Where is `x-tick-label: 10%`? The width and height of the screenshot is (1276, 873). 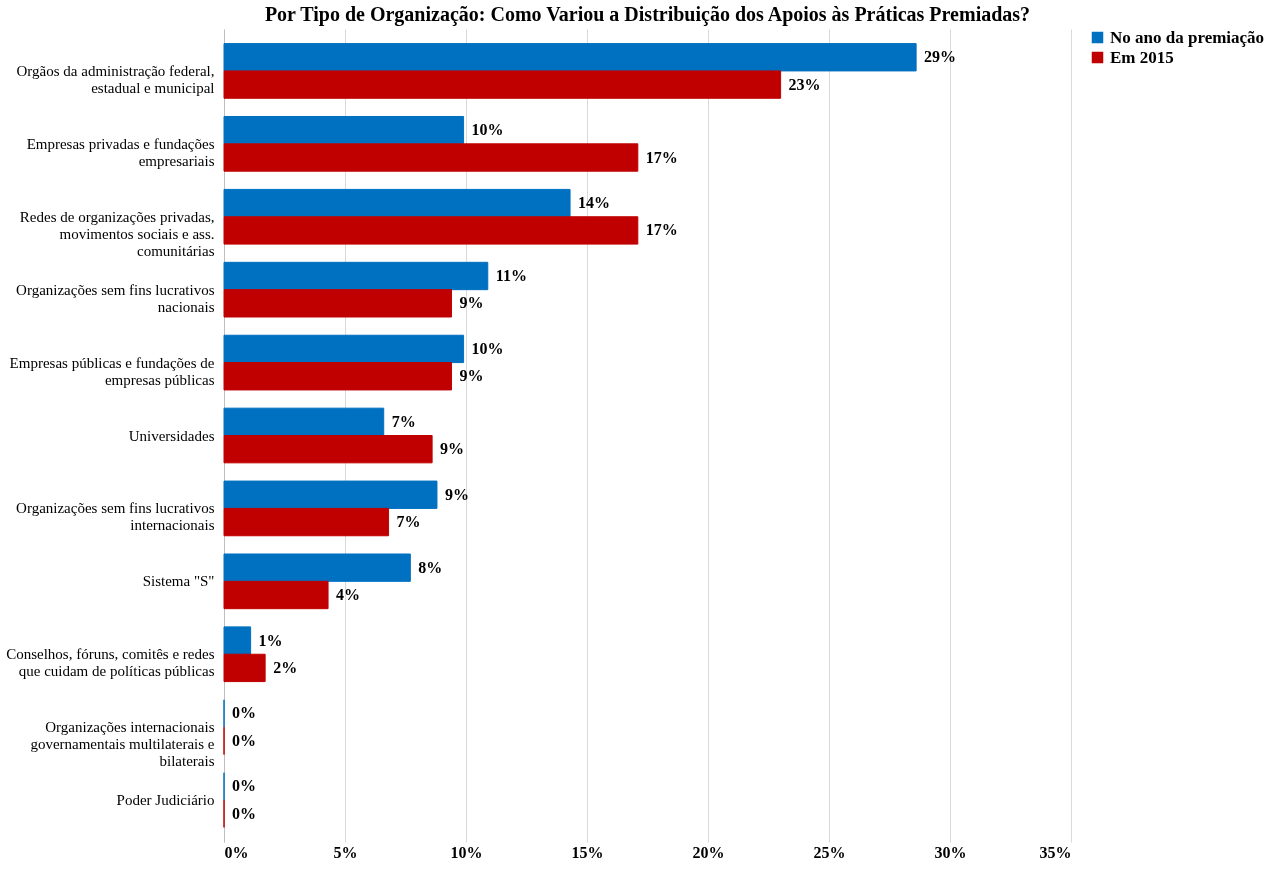 x-tick-label: 10% is located at coordinates (466, 852).